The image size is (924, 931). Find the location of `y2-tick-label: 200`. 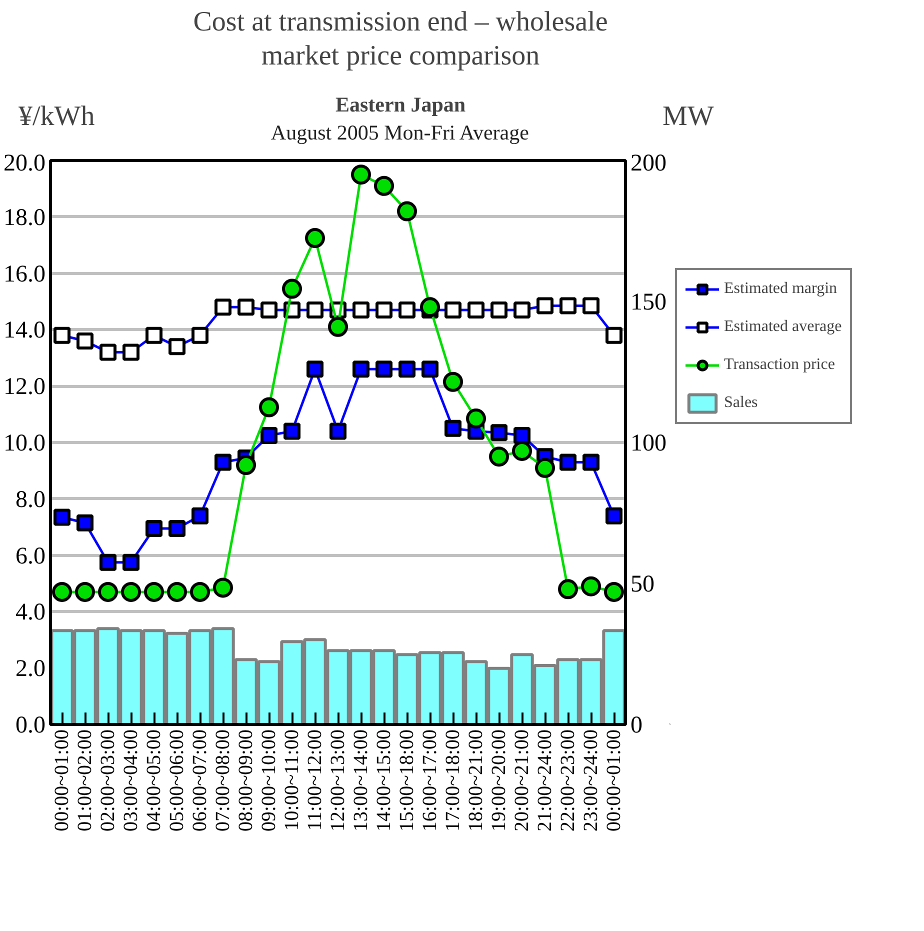

y2-tick-label: 200 is located at coordinates (648, 163).